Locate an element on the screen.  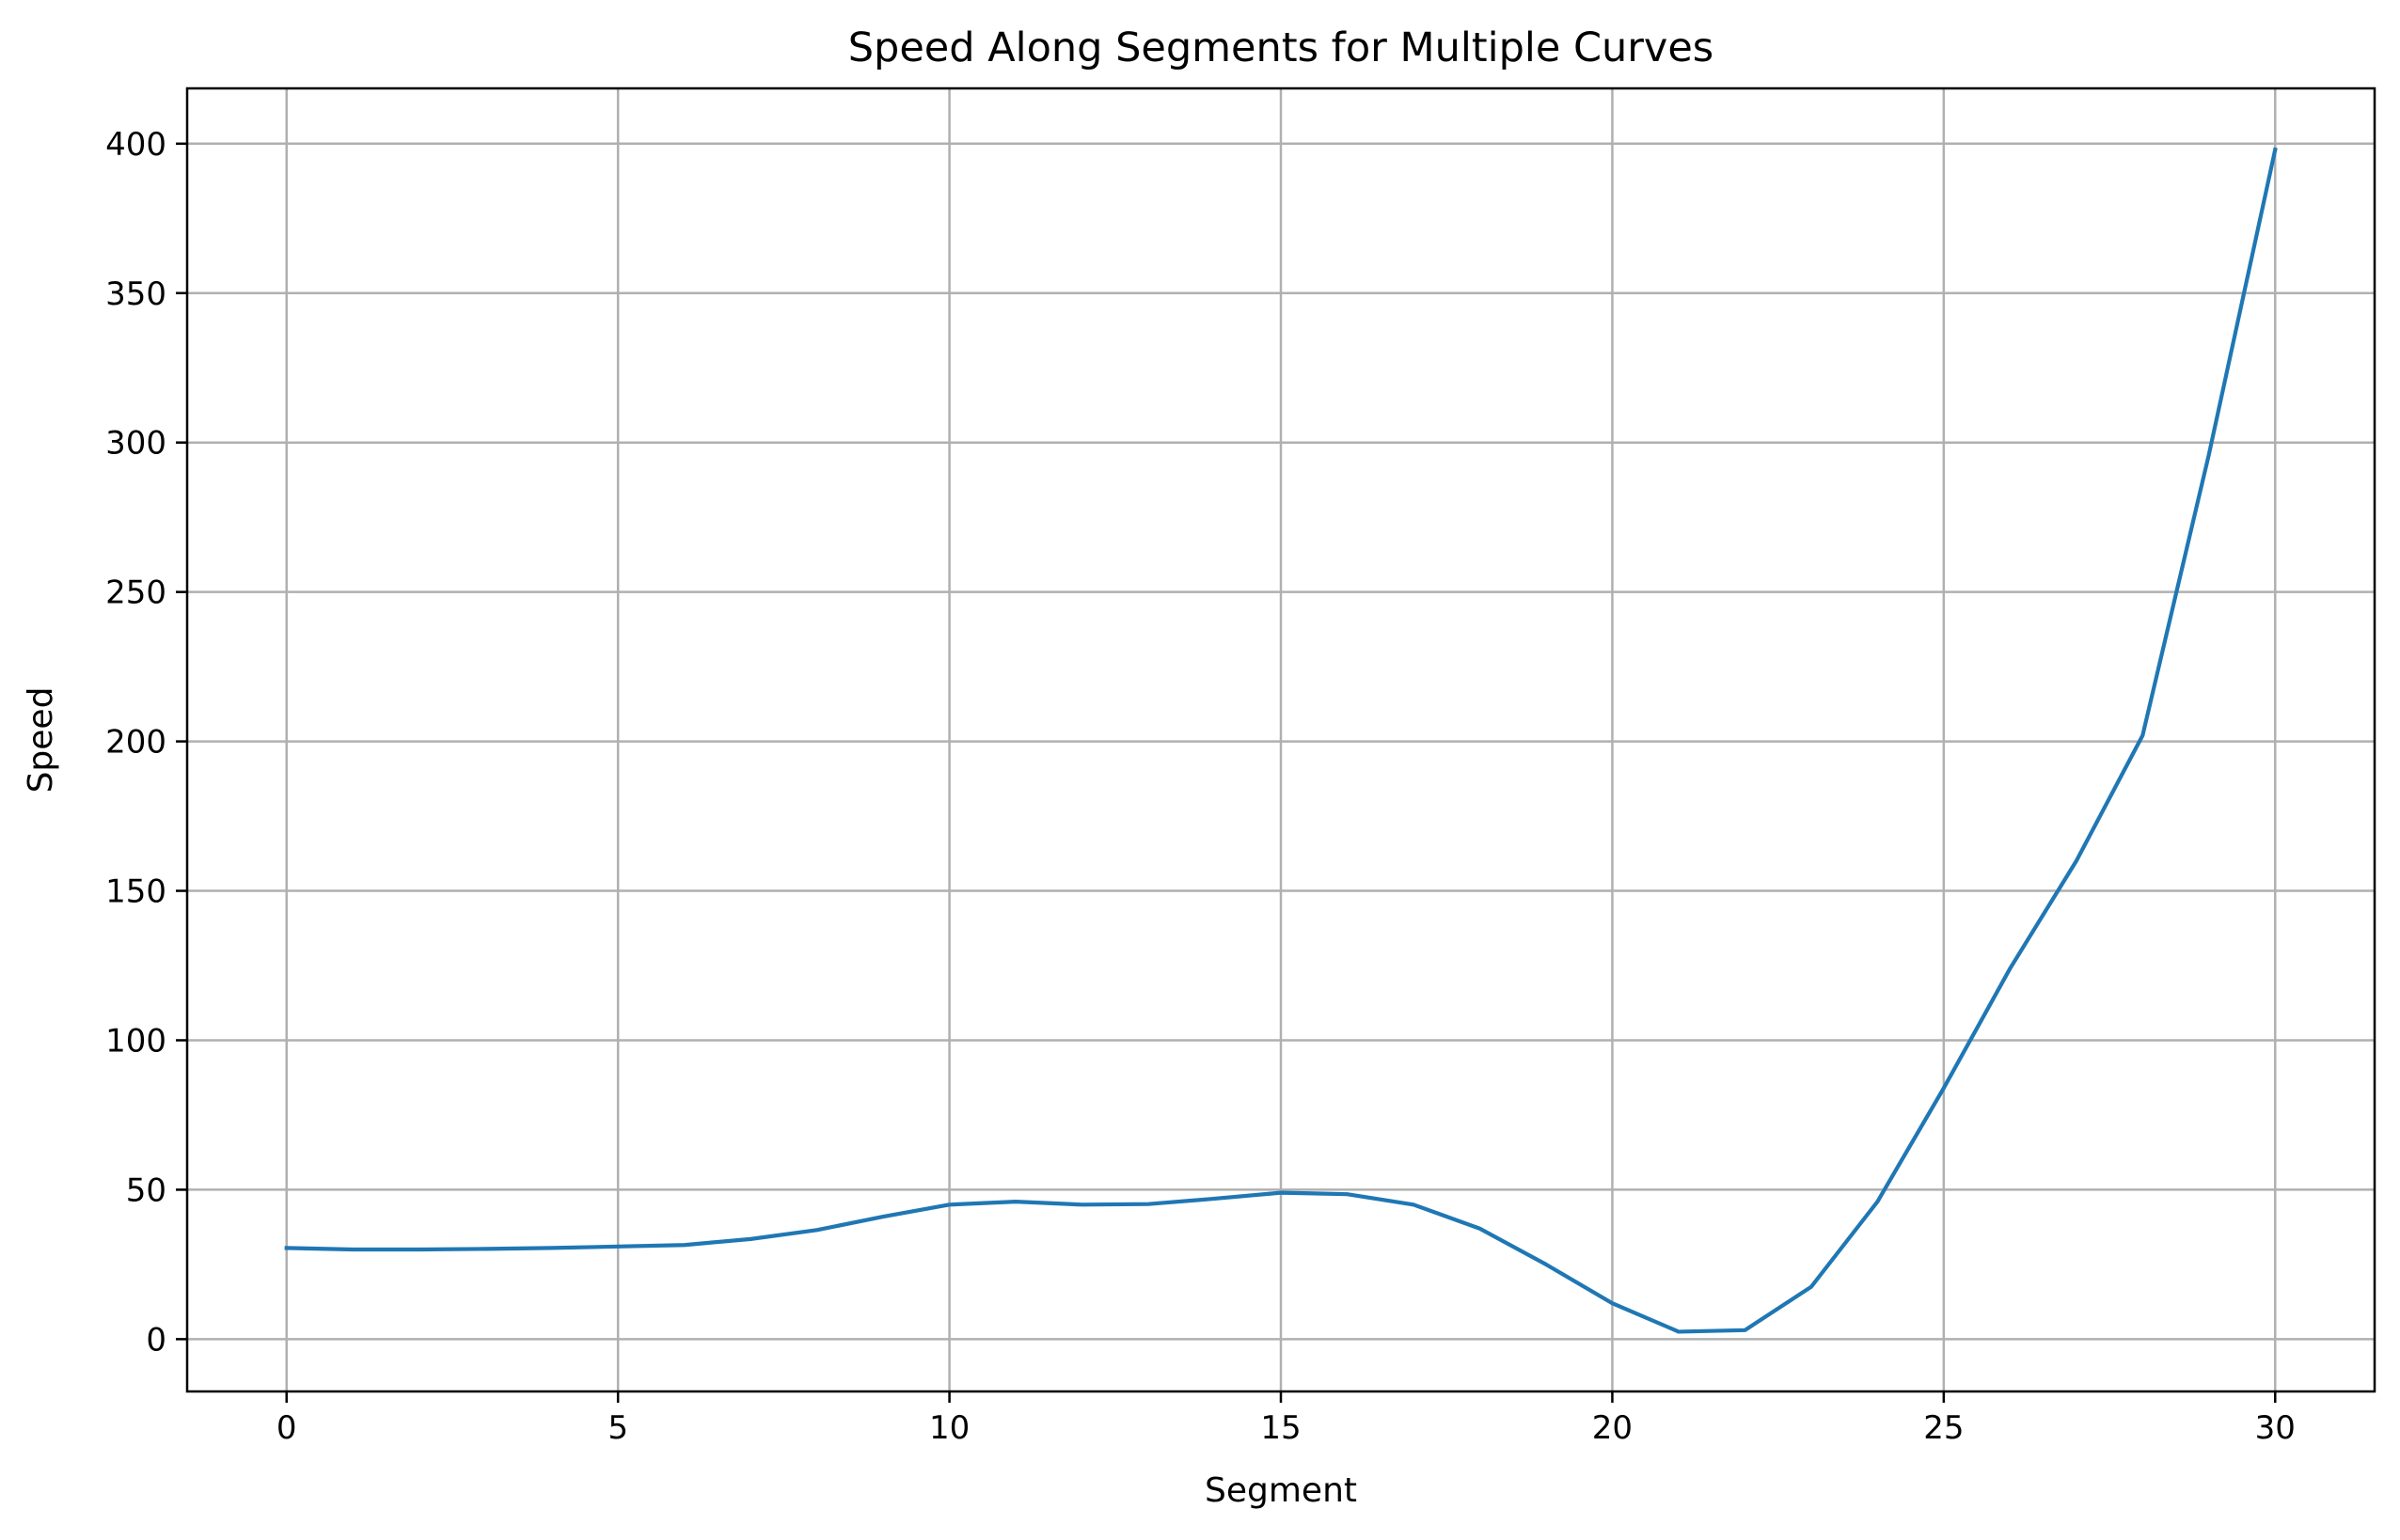
x-tick-label: 20 is located at coordinates (1612, 1428).